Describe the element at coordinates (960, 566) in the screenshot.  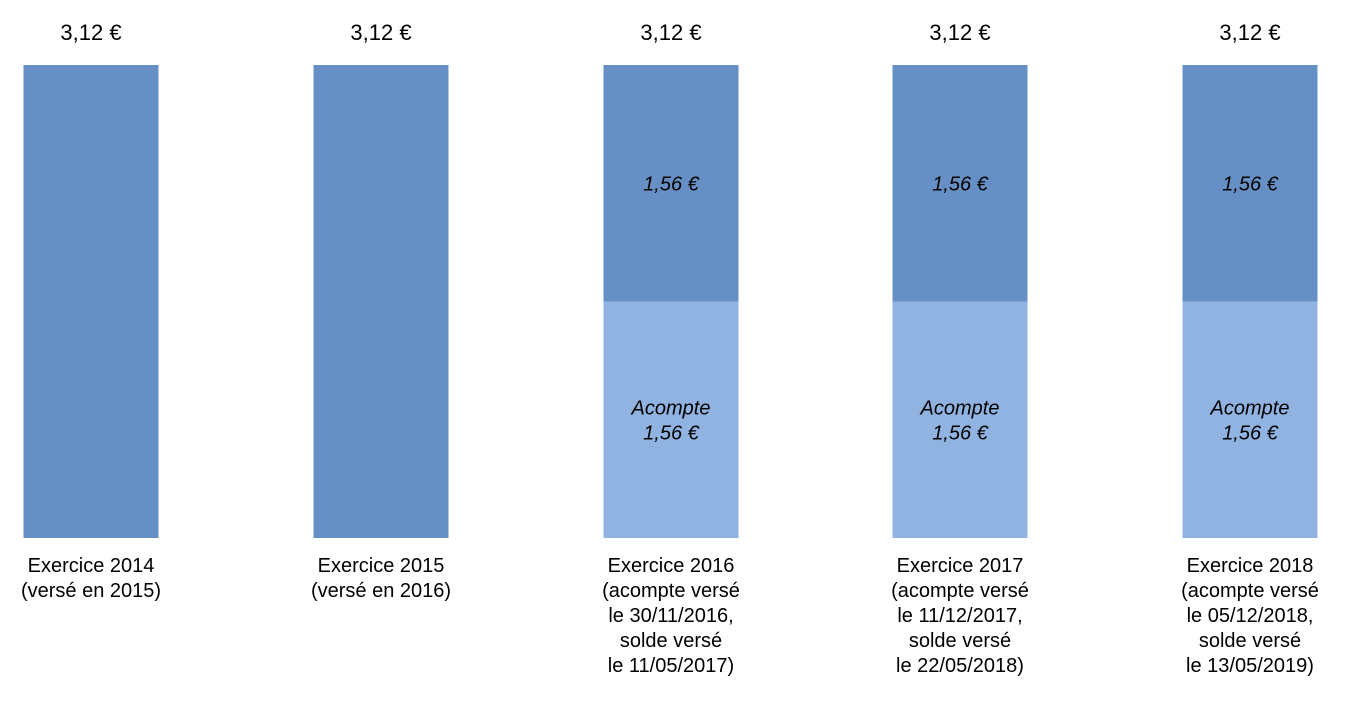
I see `category-label-line: Exercice 2017` at that location.